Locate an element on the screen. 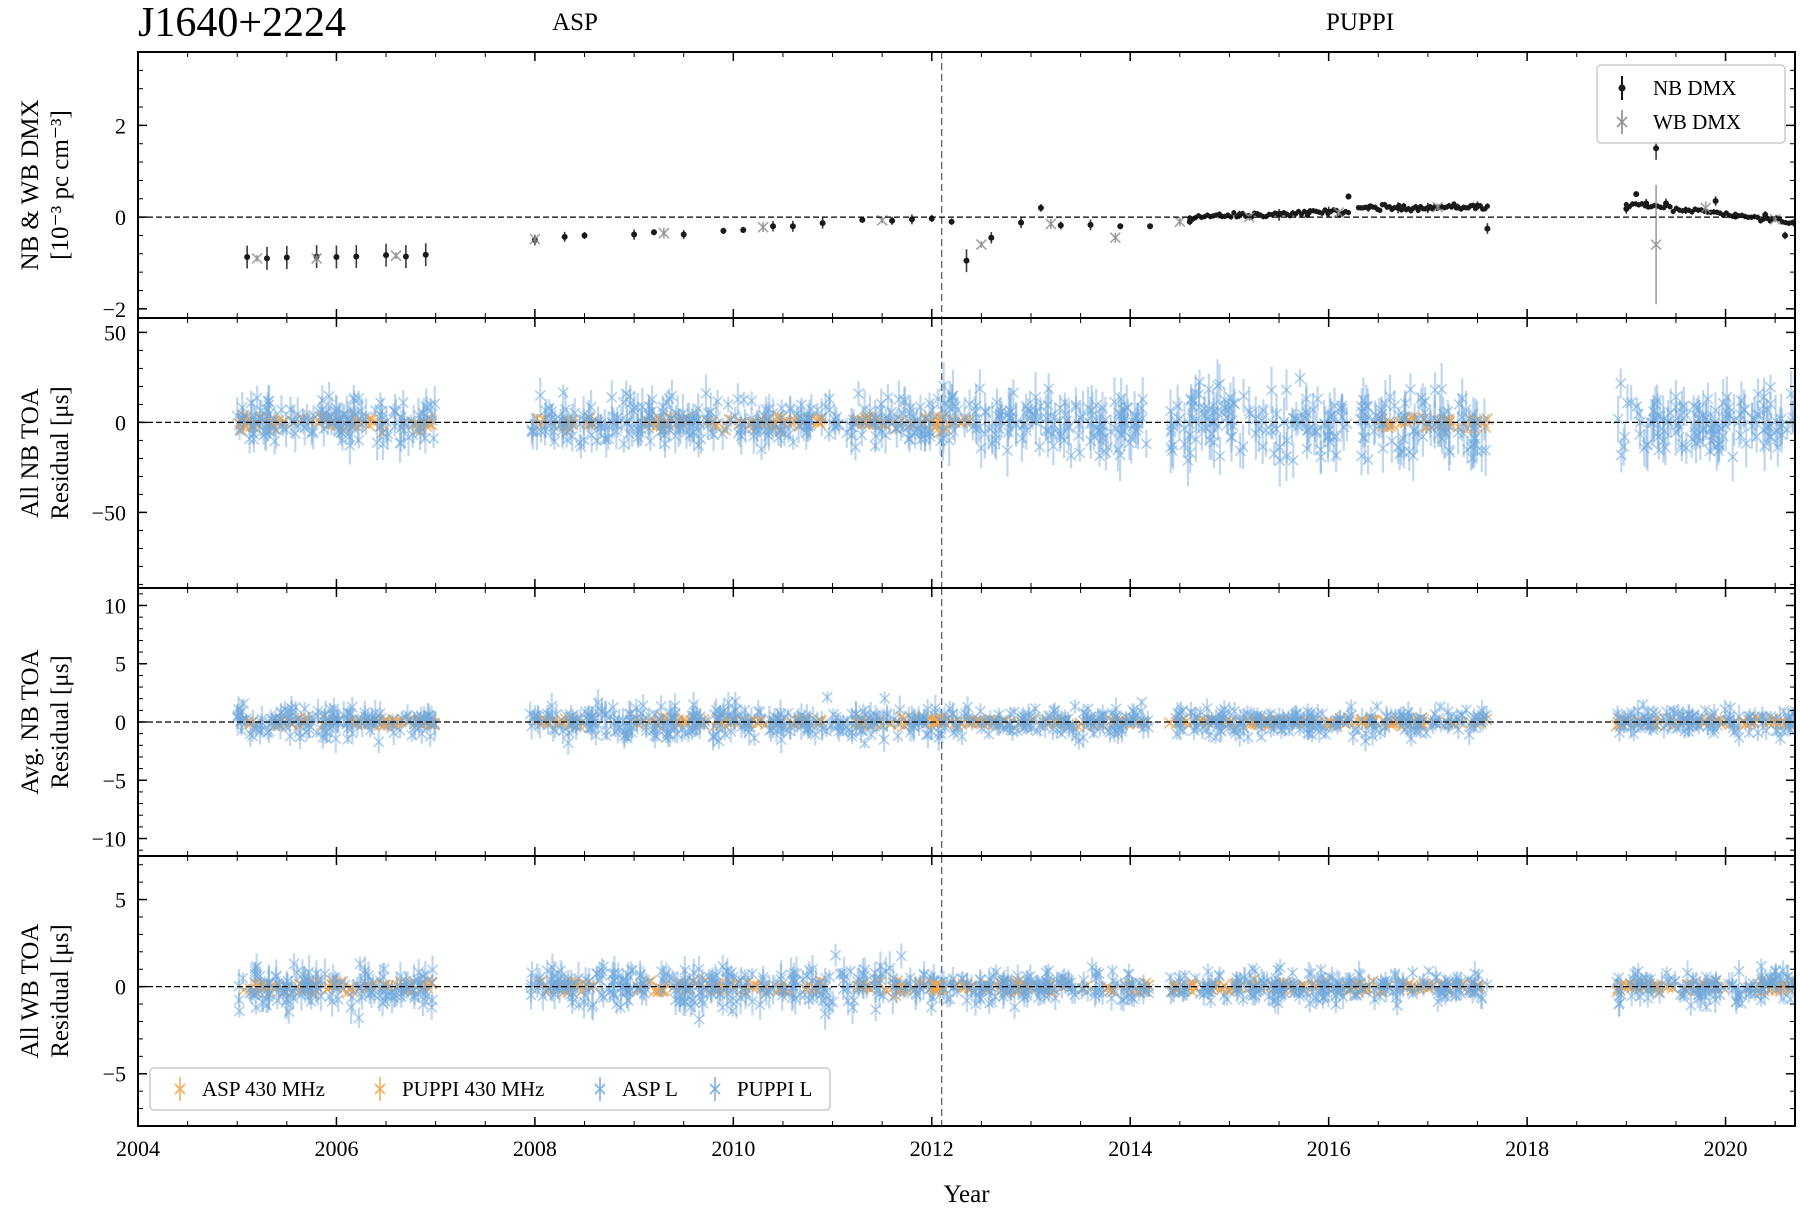 The image size is (1800, 1215). series-wb-dmx is located at coordinates (1016, 245).